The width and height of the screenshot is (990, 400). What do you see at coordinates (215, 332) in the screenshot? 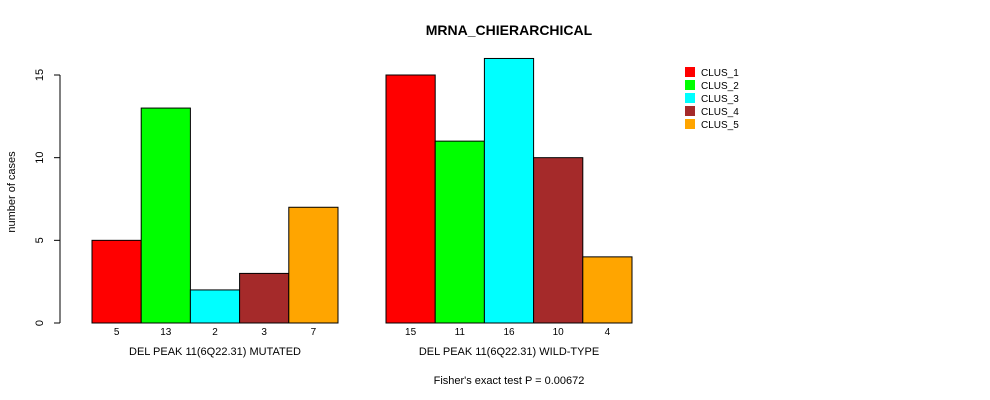
I see `bar-count-label: 2` at bounding box center [215, 332].